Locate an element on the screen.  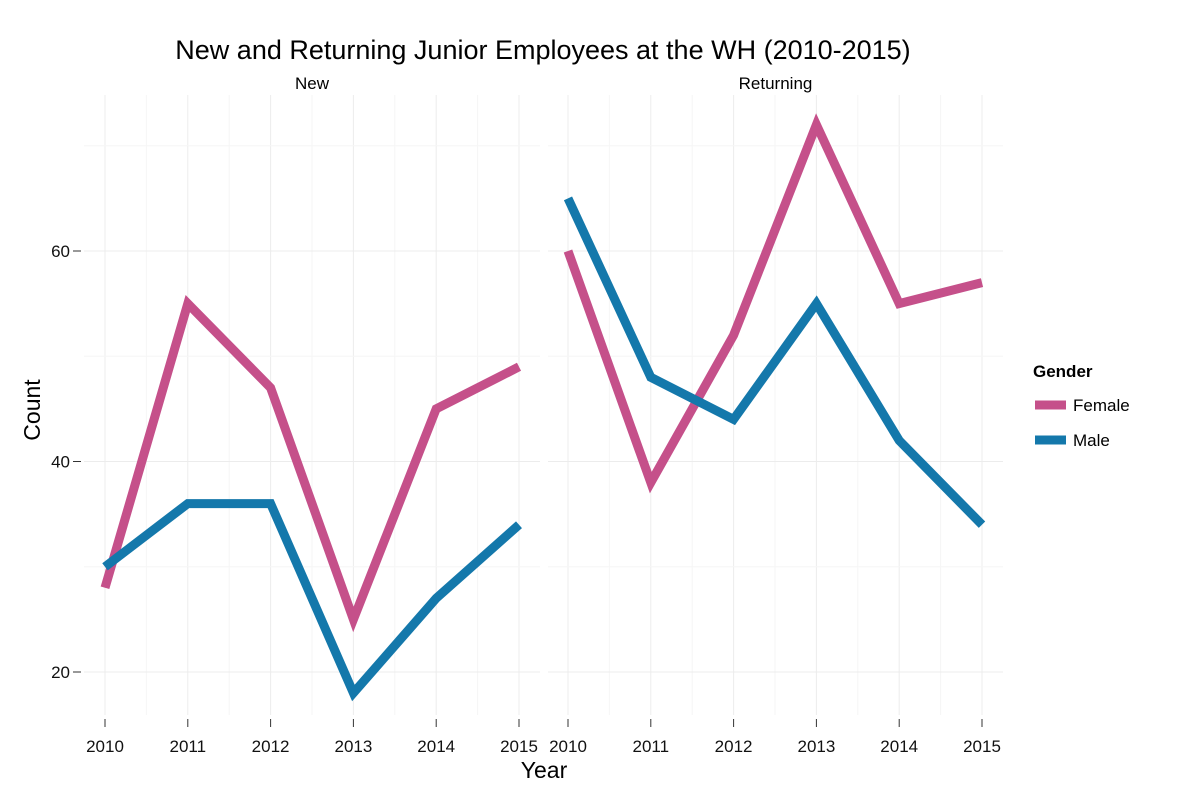
series-line-female-new is located at coordinates (311, 463).